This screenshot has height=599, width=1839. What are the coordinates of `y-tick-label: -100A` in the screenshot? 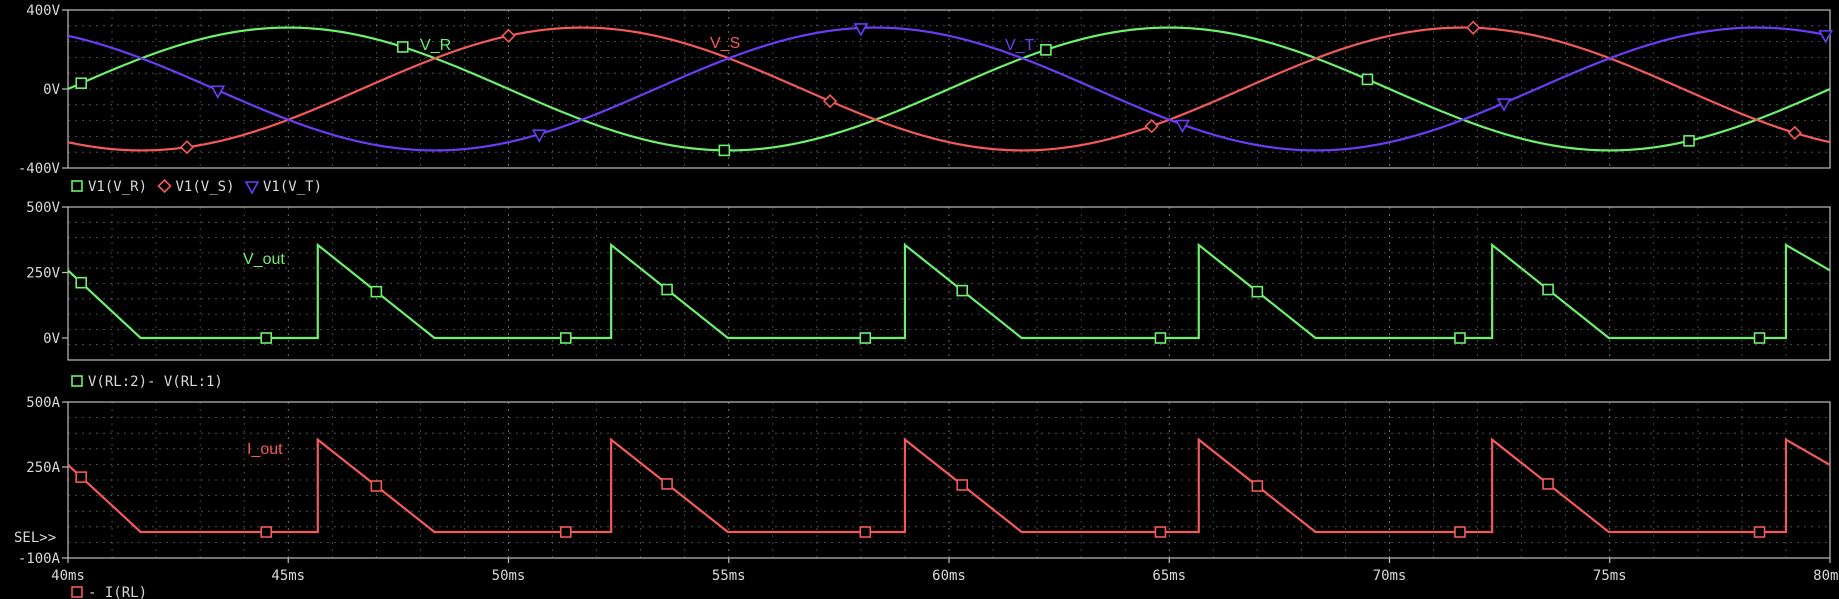 It's located at (39, 559).